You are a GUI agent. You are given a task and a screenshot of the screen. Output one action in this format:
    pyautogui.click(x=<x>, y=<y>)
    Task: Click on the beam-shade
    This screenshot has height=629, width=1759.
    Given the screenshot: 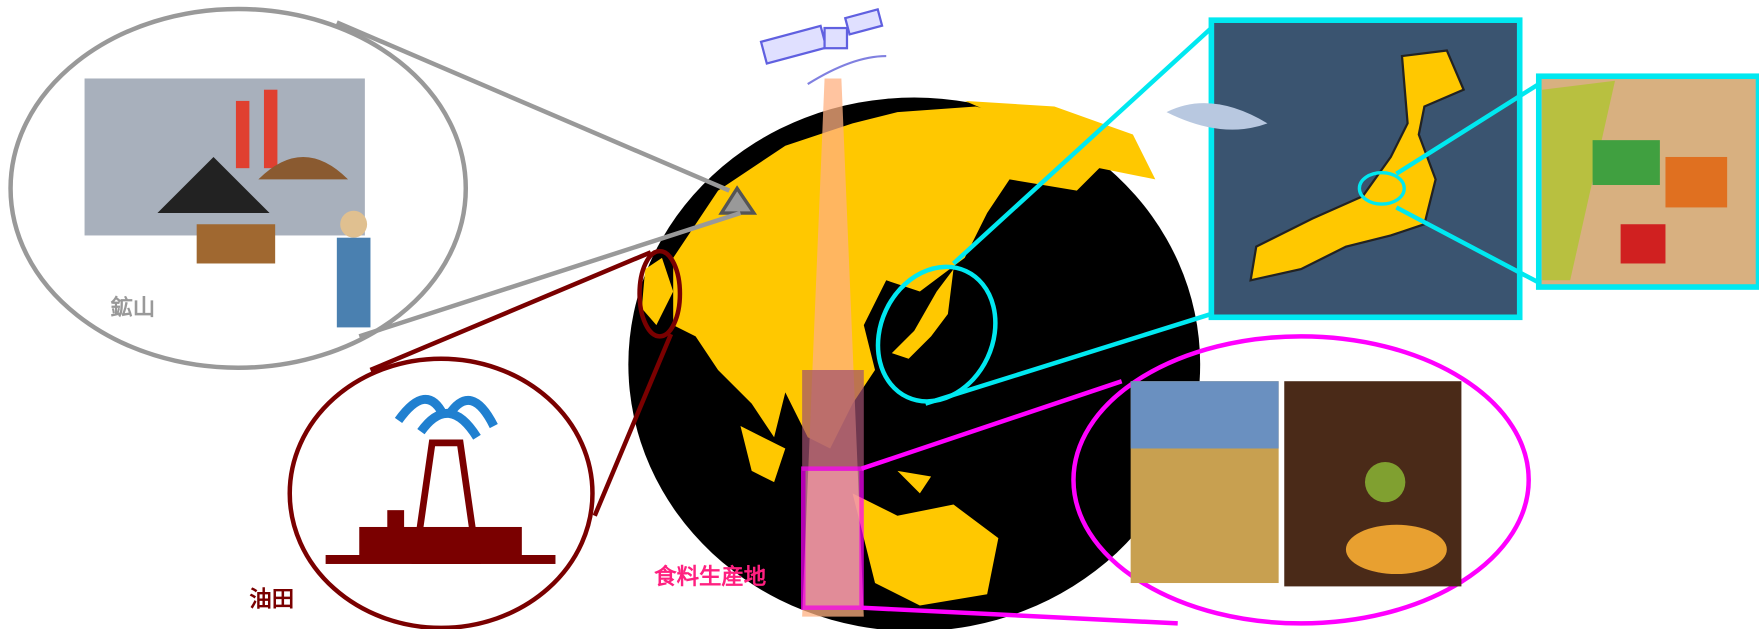 What is the action you would take?
    pyautogui.click(x=833, y=420)
    